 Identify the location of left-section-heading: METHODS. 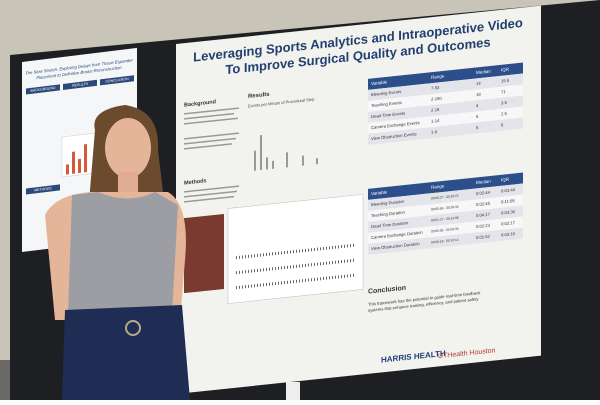
(43, 189).